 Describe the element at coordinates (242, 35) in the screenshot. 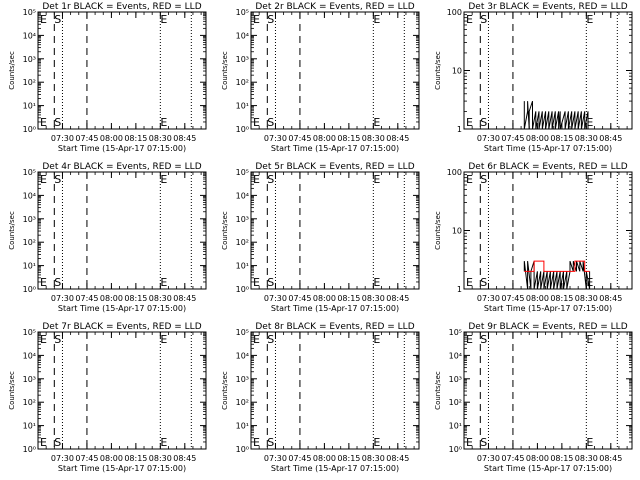

I see `y-tick-label: 10⁴` at that location.